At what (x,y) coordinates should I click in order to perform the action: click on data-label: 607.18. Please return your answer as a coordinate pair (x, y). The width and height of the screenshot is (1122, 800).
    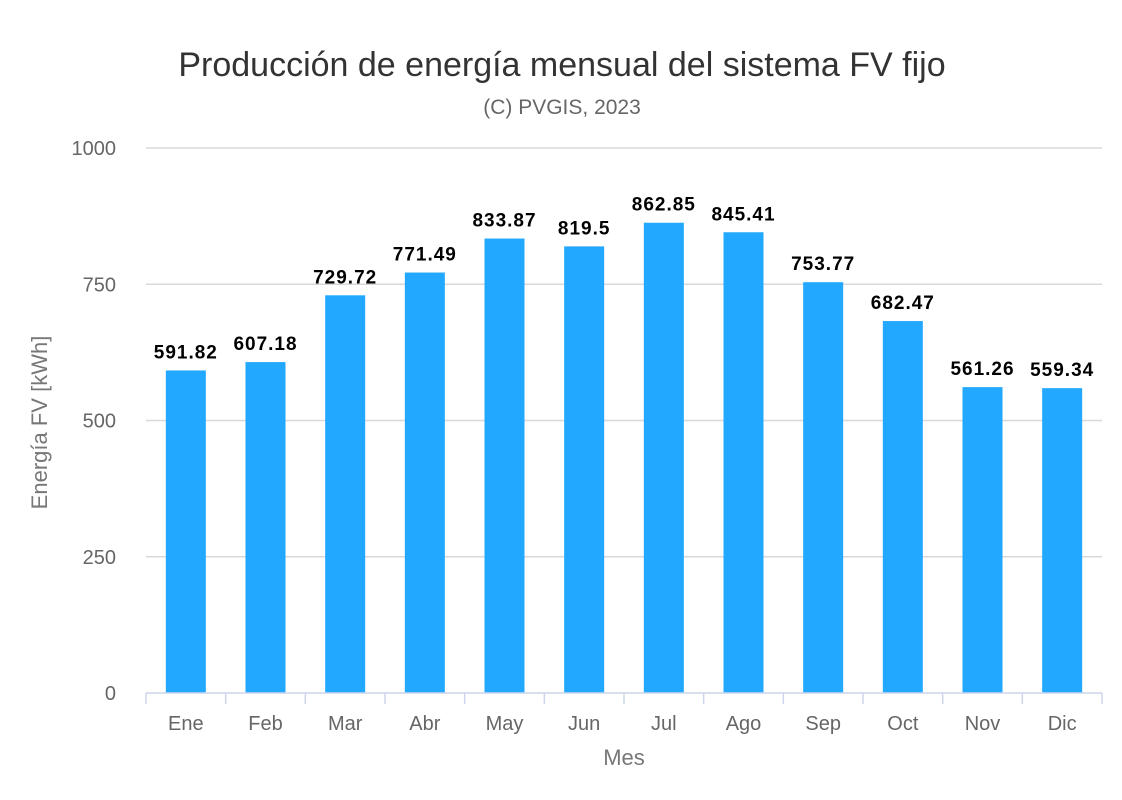
    Looking at the image, I should click on (265, 344).